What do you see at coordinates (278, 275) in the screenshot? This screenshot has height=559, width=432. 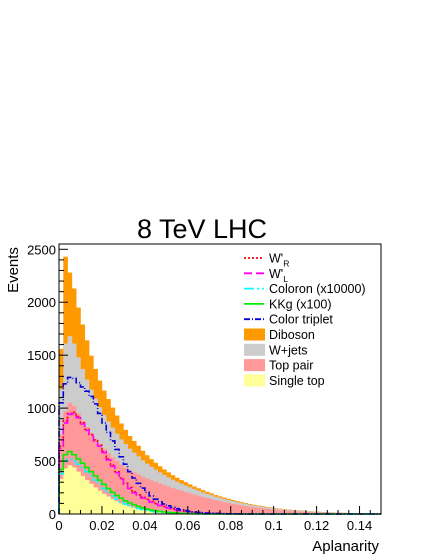 I see `legend-label: W'L` at bounding box center [278, 275].